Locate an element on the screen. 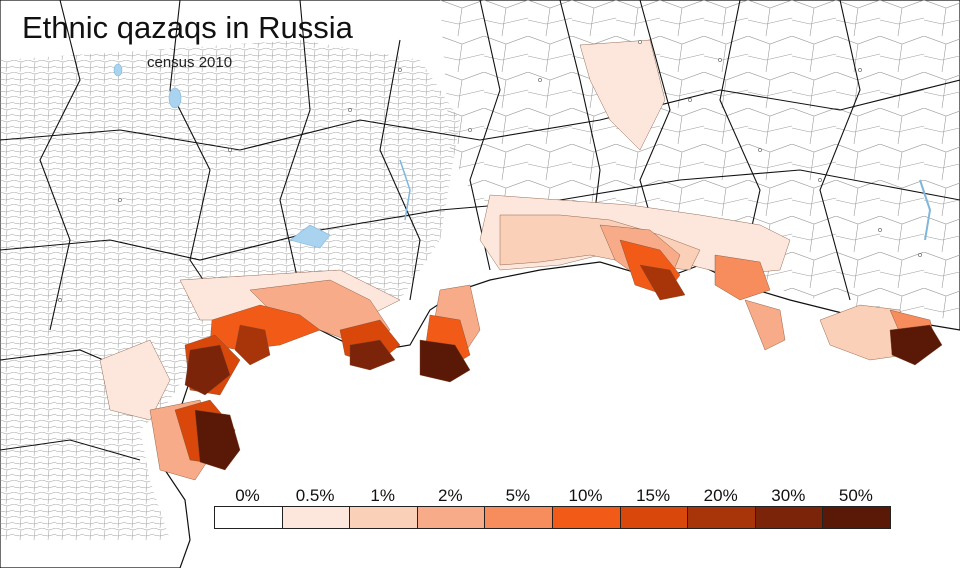 This screenshot has height=568, width=960. legend-label: 20% is located at coordinates (720, 495).